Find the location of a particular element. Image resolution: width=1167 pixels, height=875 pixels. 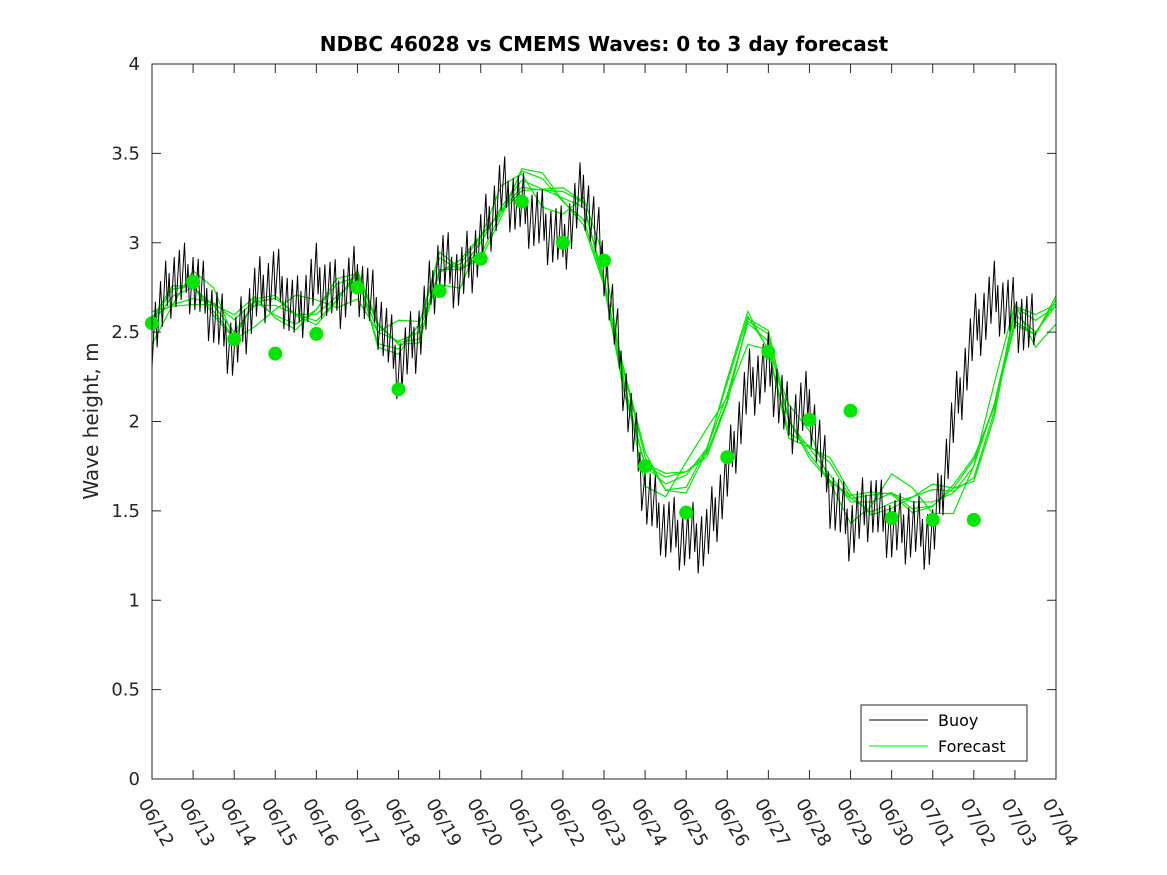

y-axis-label: Wave height, m is located at coordinates (91, 420).